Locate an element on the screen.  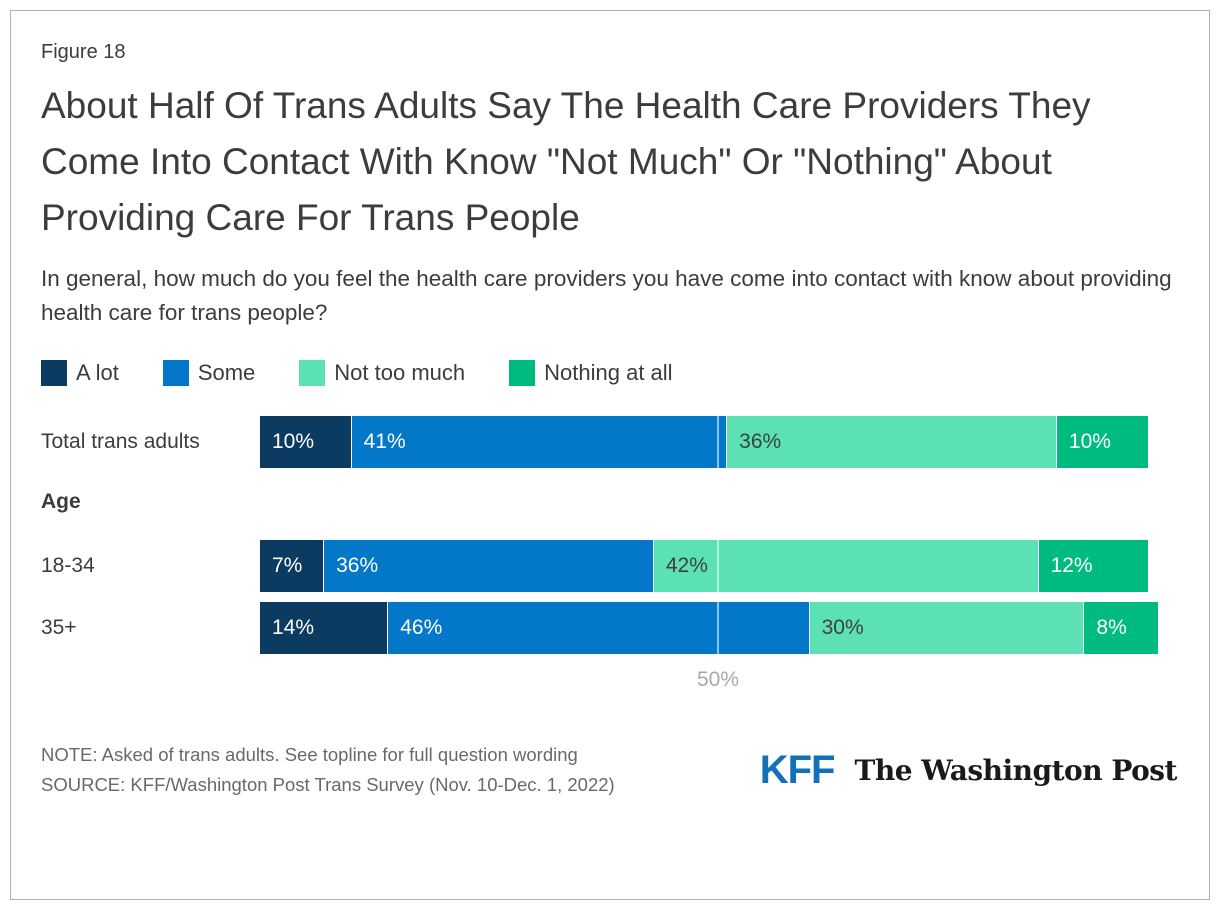
row-label: Total trans adults is located at coordinates (120, 441).